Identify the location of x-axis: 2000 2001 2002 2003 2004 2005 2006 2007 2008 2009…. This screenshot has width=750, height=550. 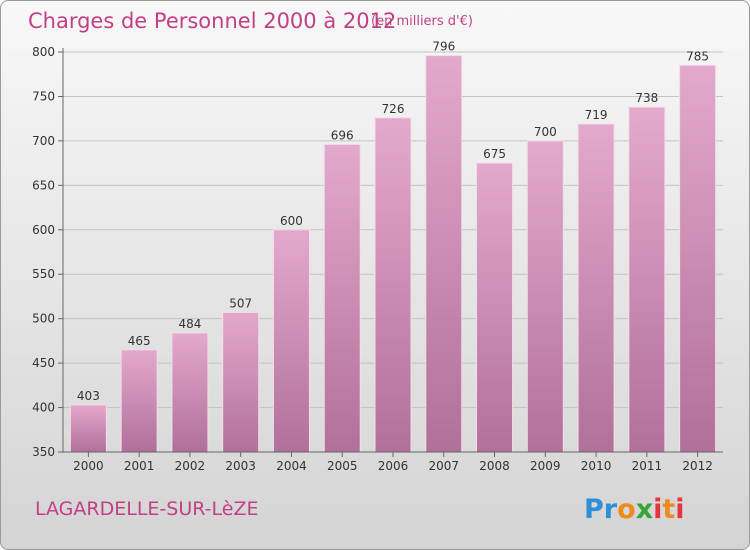
(393, 462).